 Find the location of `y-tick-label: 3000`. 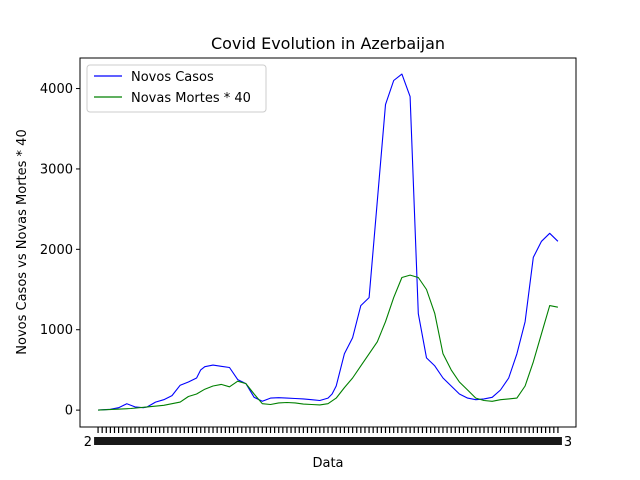

y-tick-label: 3000 is located at coordinates (56, 169).